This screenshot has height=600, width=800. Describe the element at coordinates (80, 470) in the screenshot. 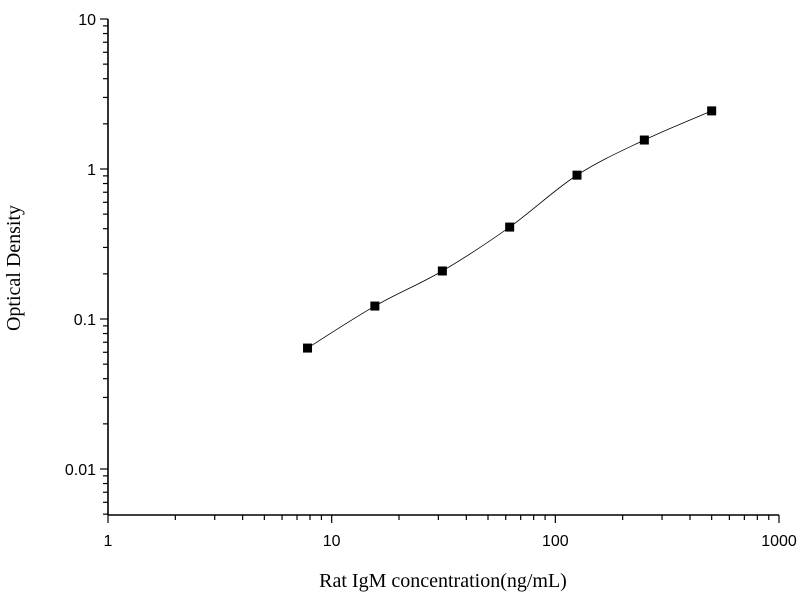

I see `y-tick-label: 0.01` at that location.